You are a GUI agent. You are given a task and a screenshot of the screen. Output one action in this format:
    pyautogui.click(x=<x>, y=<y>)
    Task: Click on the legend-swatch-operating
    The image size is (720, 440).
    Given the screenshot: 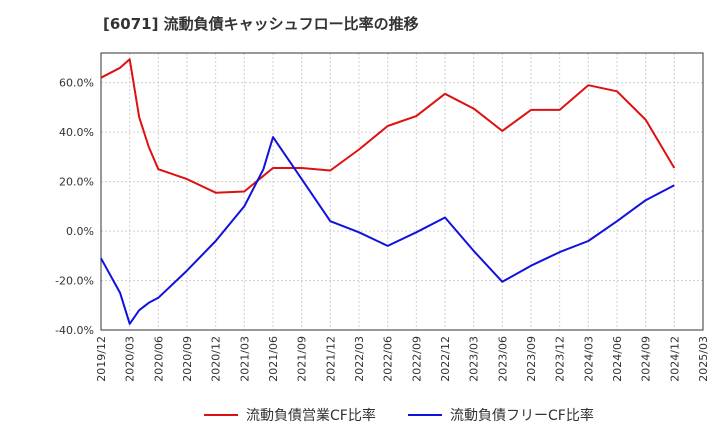 What is the action you would take?
    pyautogui.click(x=221, y=415)
    